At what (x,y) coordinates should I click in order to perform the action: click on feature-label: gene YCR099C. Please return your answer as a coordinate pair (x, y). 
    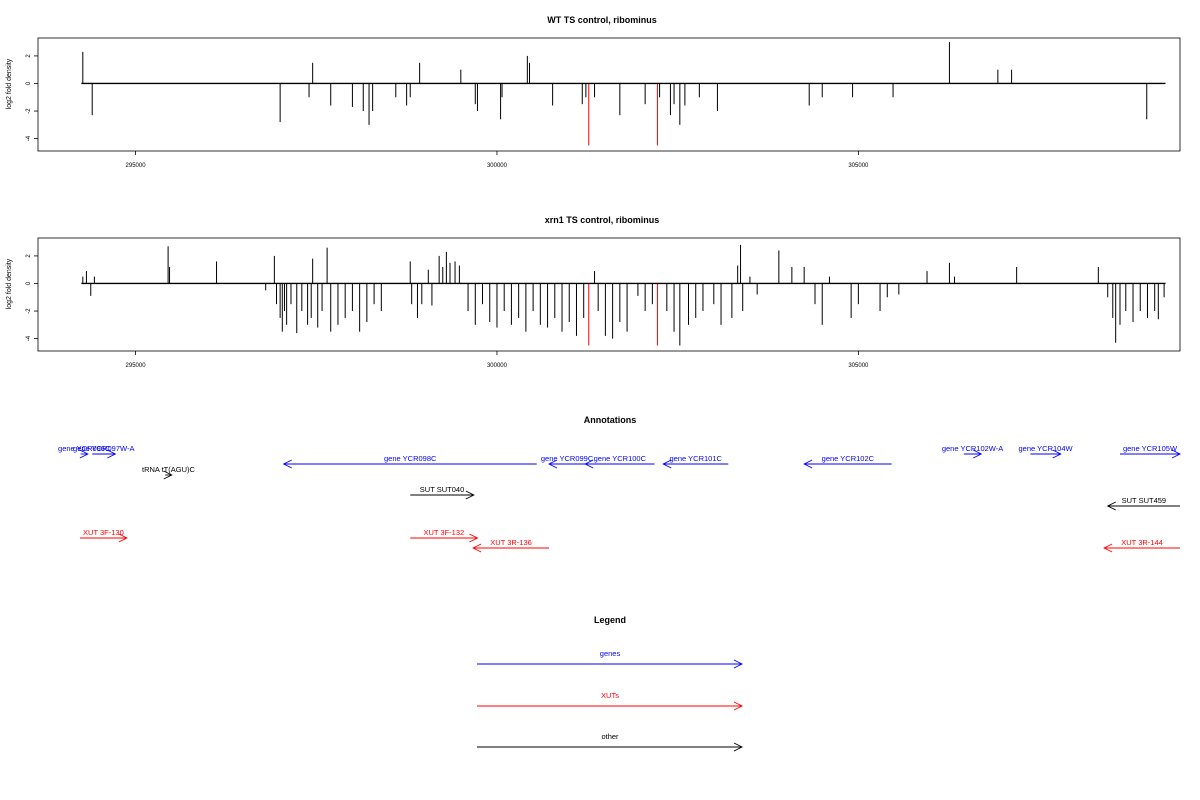
    Looking at the image, I should click on (567, 458).